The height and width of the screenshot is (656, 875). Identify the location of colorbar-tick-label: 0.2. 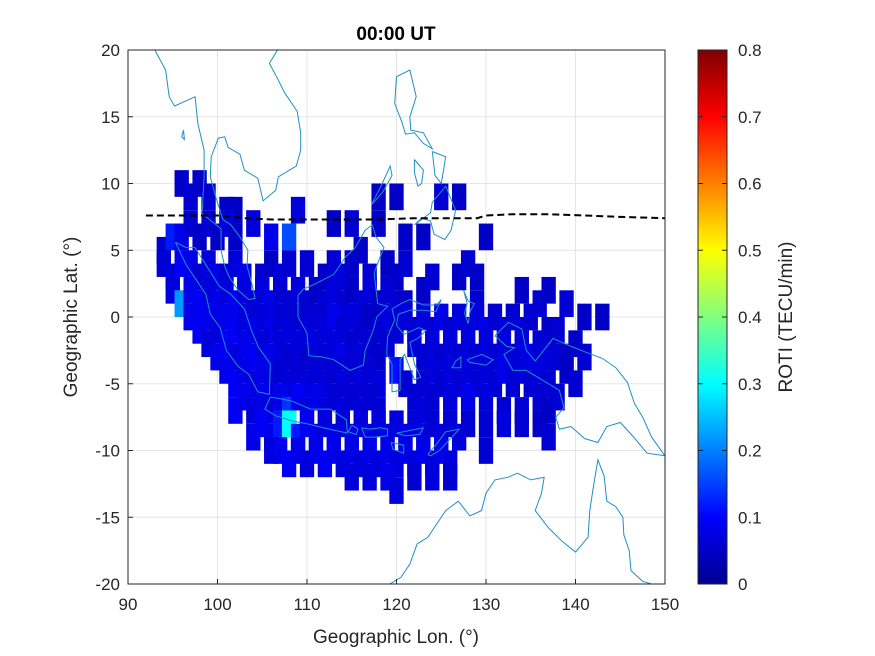
(750, 451).